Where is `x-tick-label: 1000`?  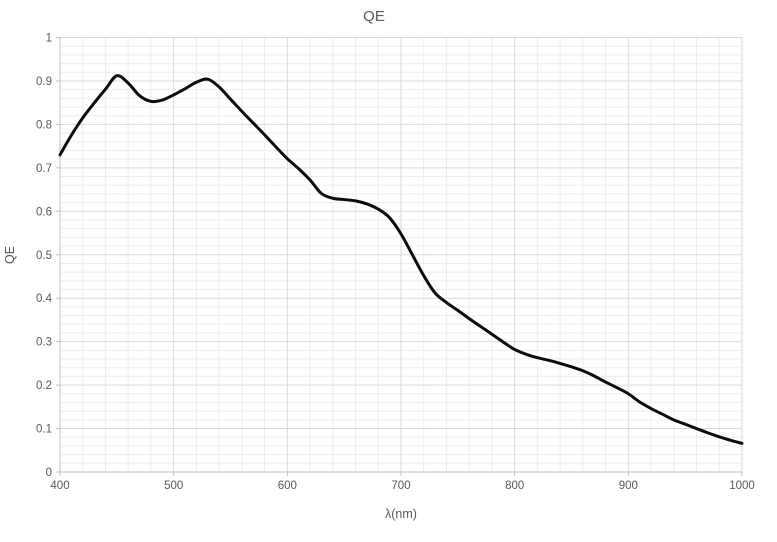 x-tick-label: 1000 is located at coordinates (742, 486).